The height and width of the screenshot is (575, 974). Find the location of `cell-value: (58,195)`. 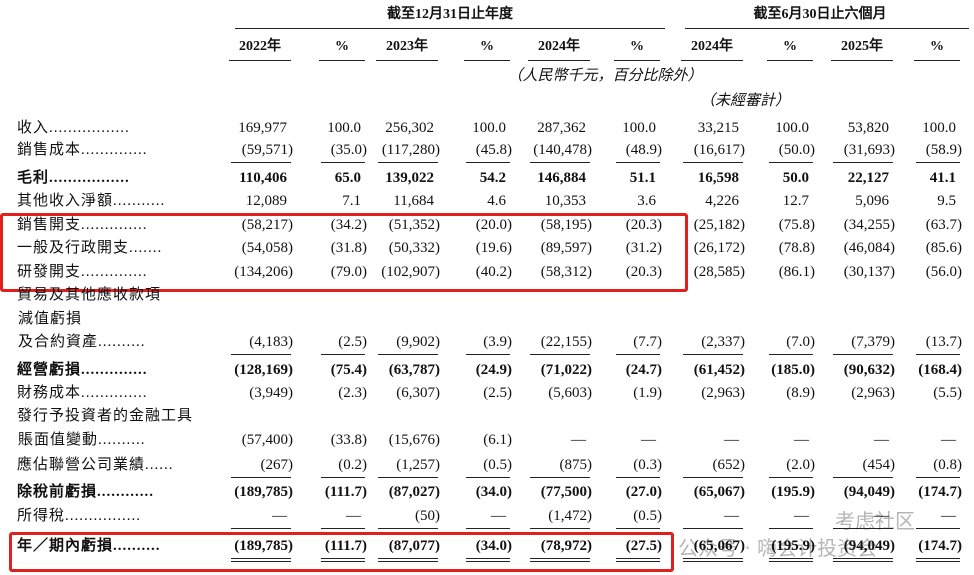

cell-value: (58,195) is located at coordinates (566, 225).